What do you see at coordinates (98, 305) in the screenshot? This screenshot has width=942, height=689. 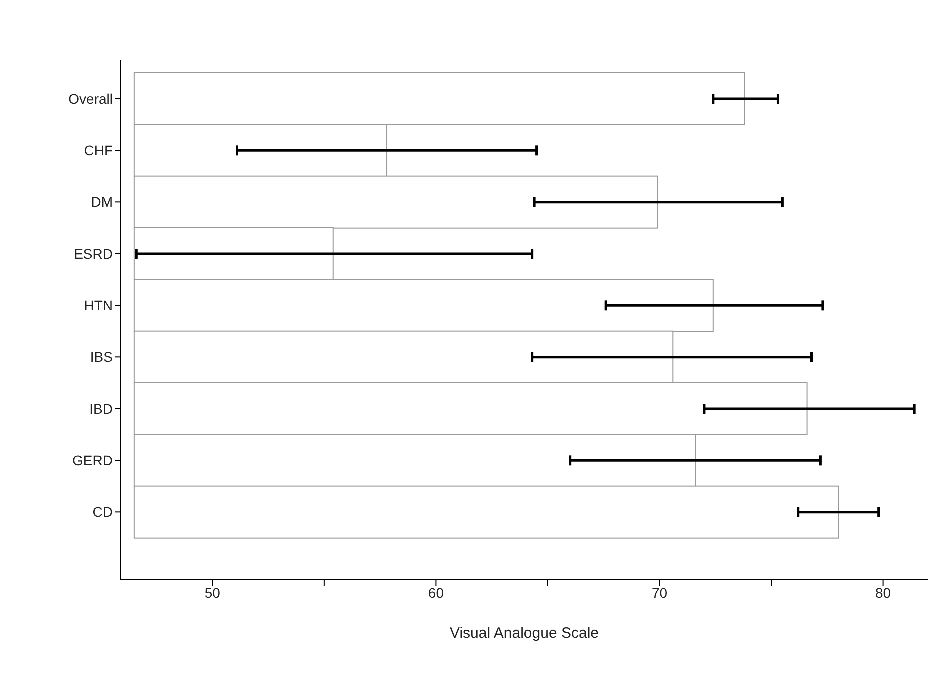 I see `y-tick-label: HTN` at bounding box center [98, 305].